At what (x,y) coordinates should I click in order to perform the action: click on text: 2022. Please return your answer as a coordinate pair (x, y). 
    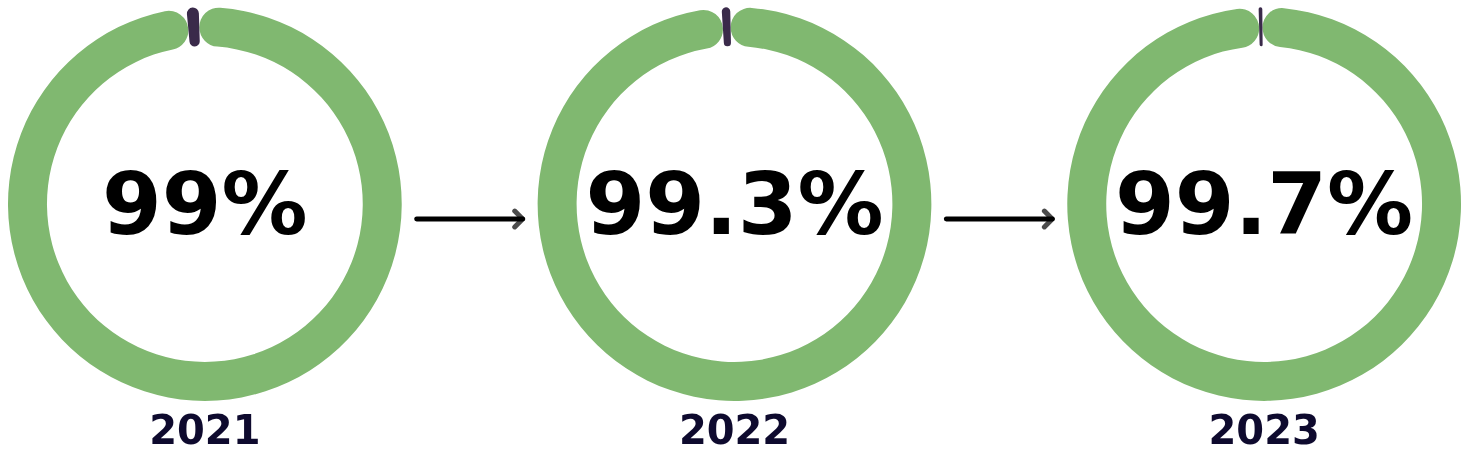
    Looking at the image, I should click on (734, 429).